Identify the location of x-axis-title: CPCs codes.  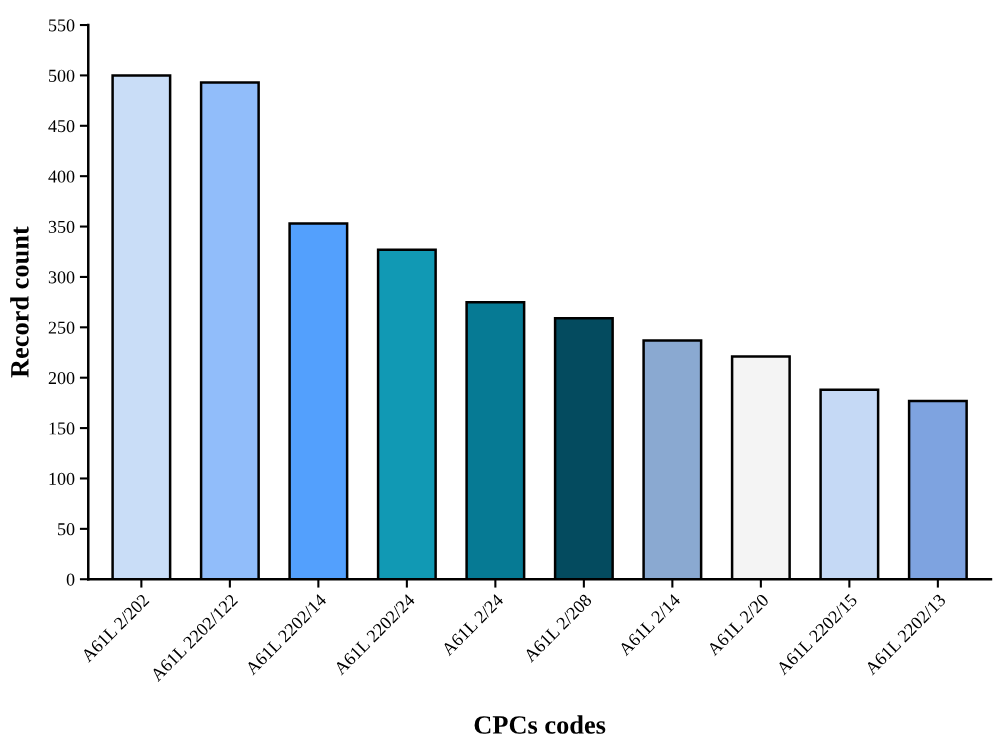
(540, 724).